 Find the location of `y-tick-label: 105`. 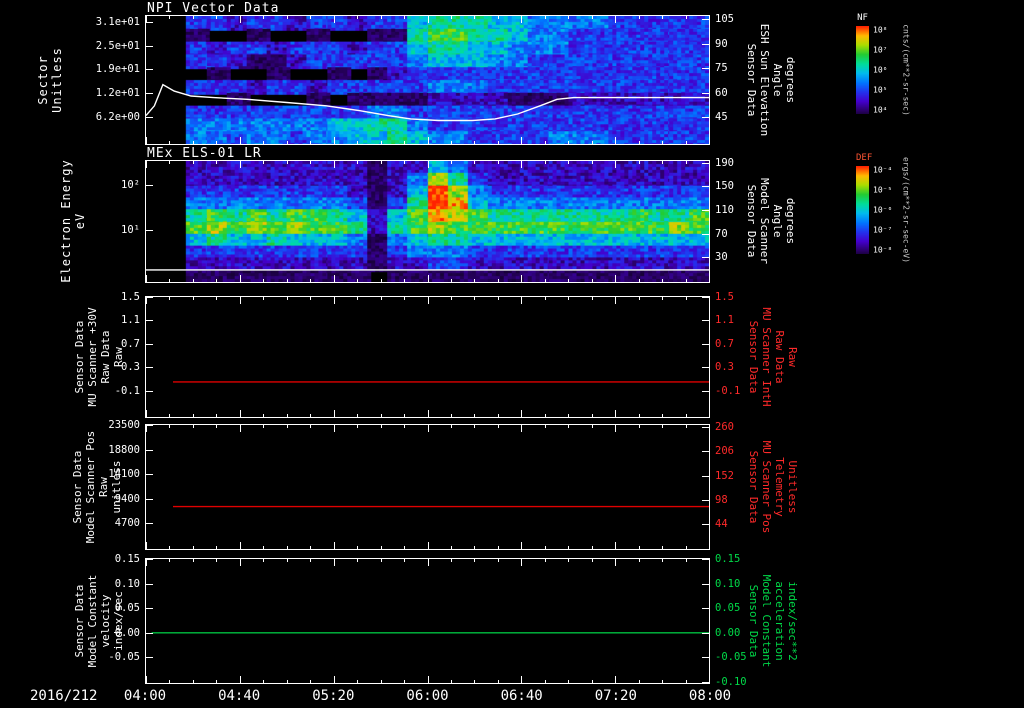

y-tick-label: 105 is located at coordinates (724, 19).